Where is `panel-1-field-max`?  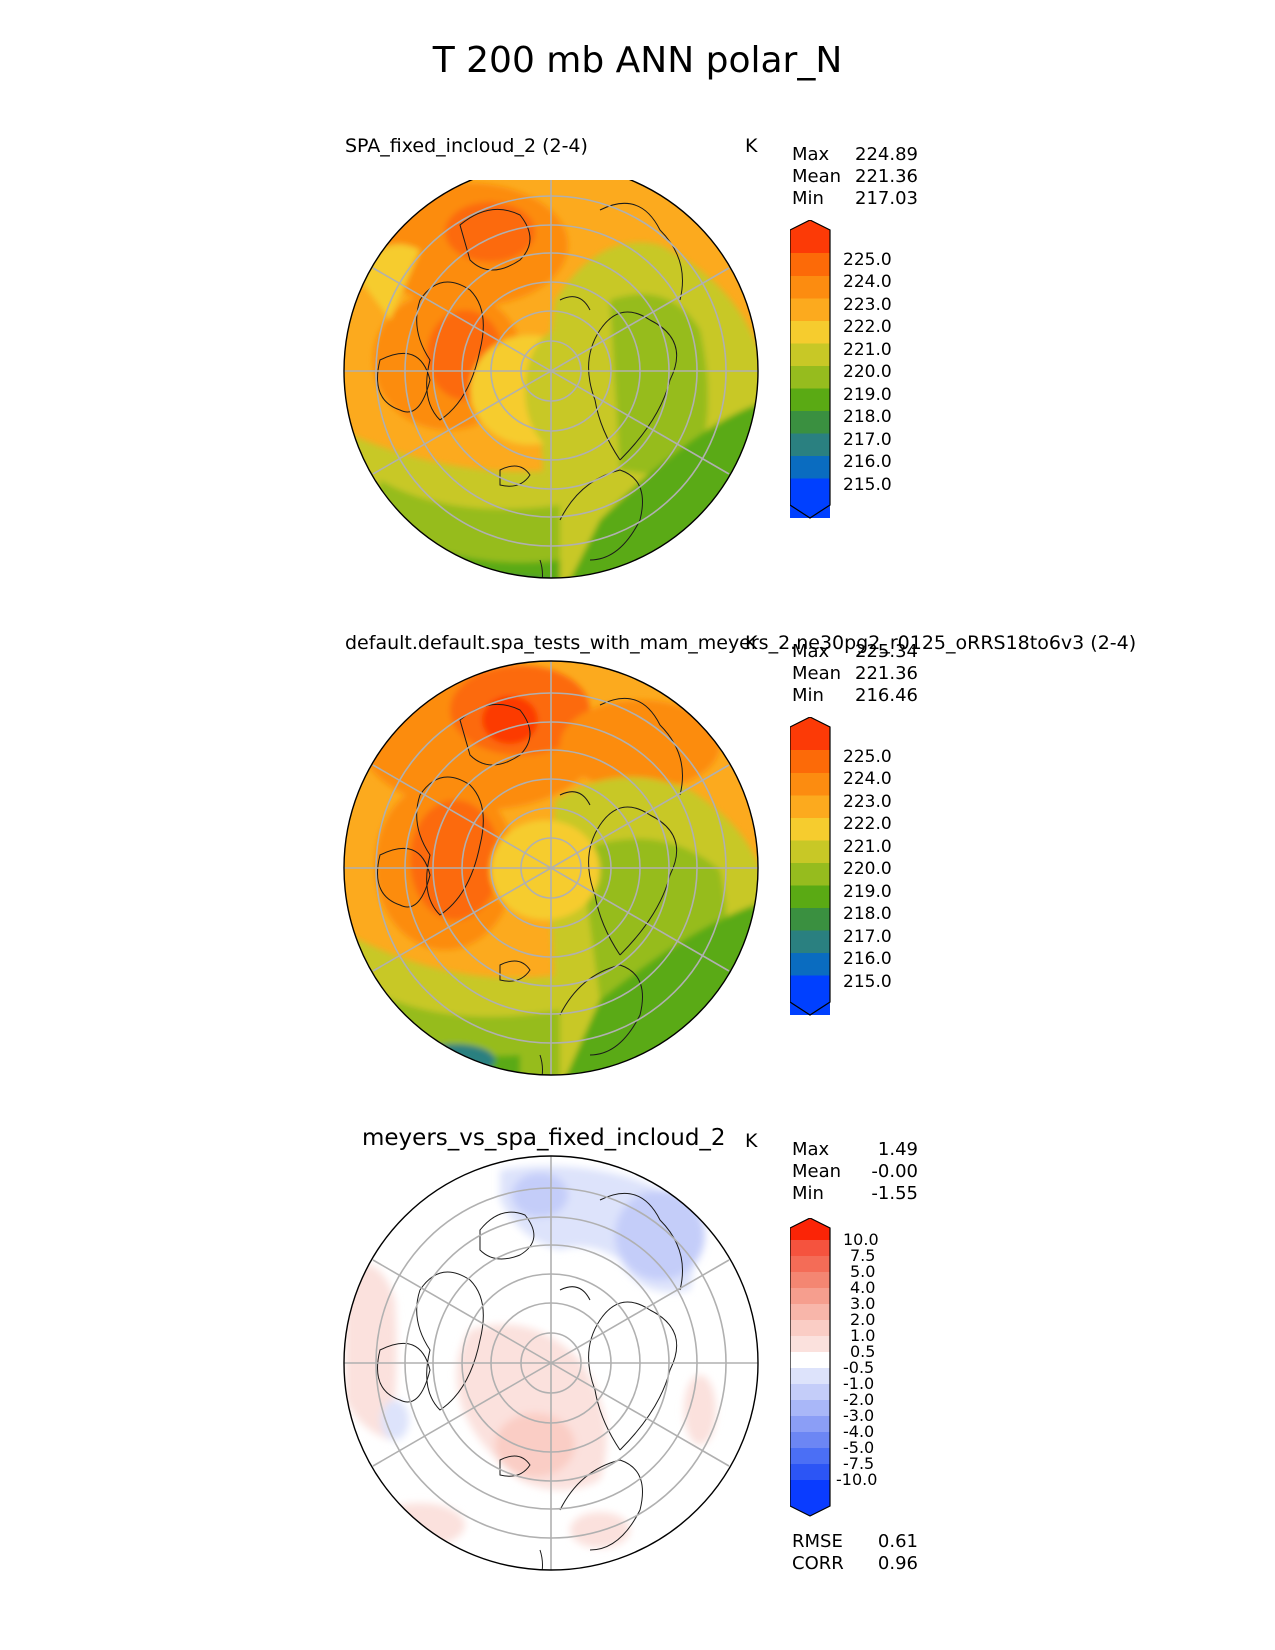
panel-1-field-max is located at coordinates (490, 232).